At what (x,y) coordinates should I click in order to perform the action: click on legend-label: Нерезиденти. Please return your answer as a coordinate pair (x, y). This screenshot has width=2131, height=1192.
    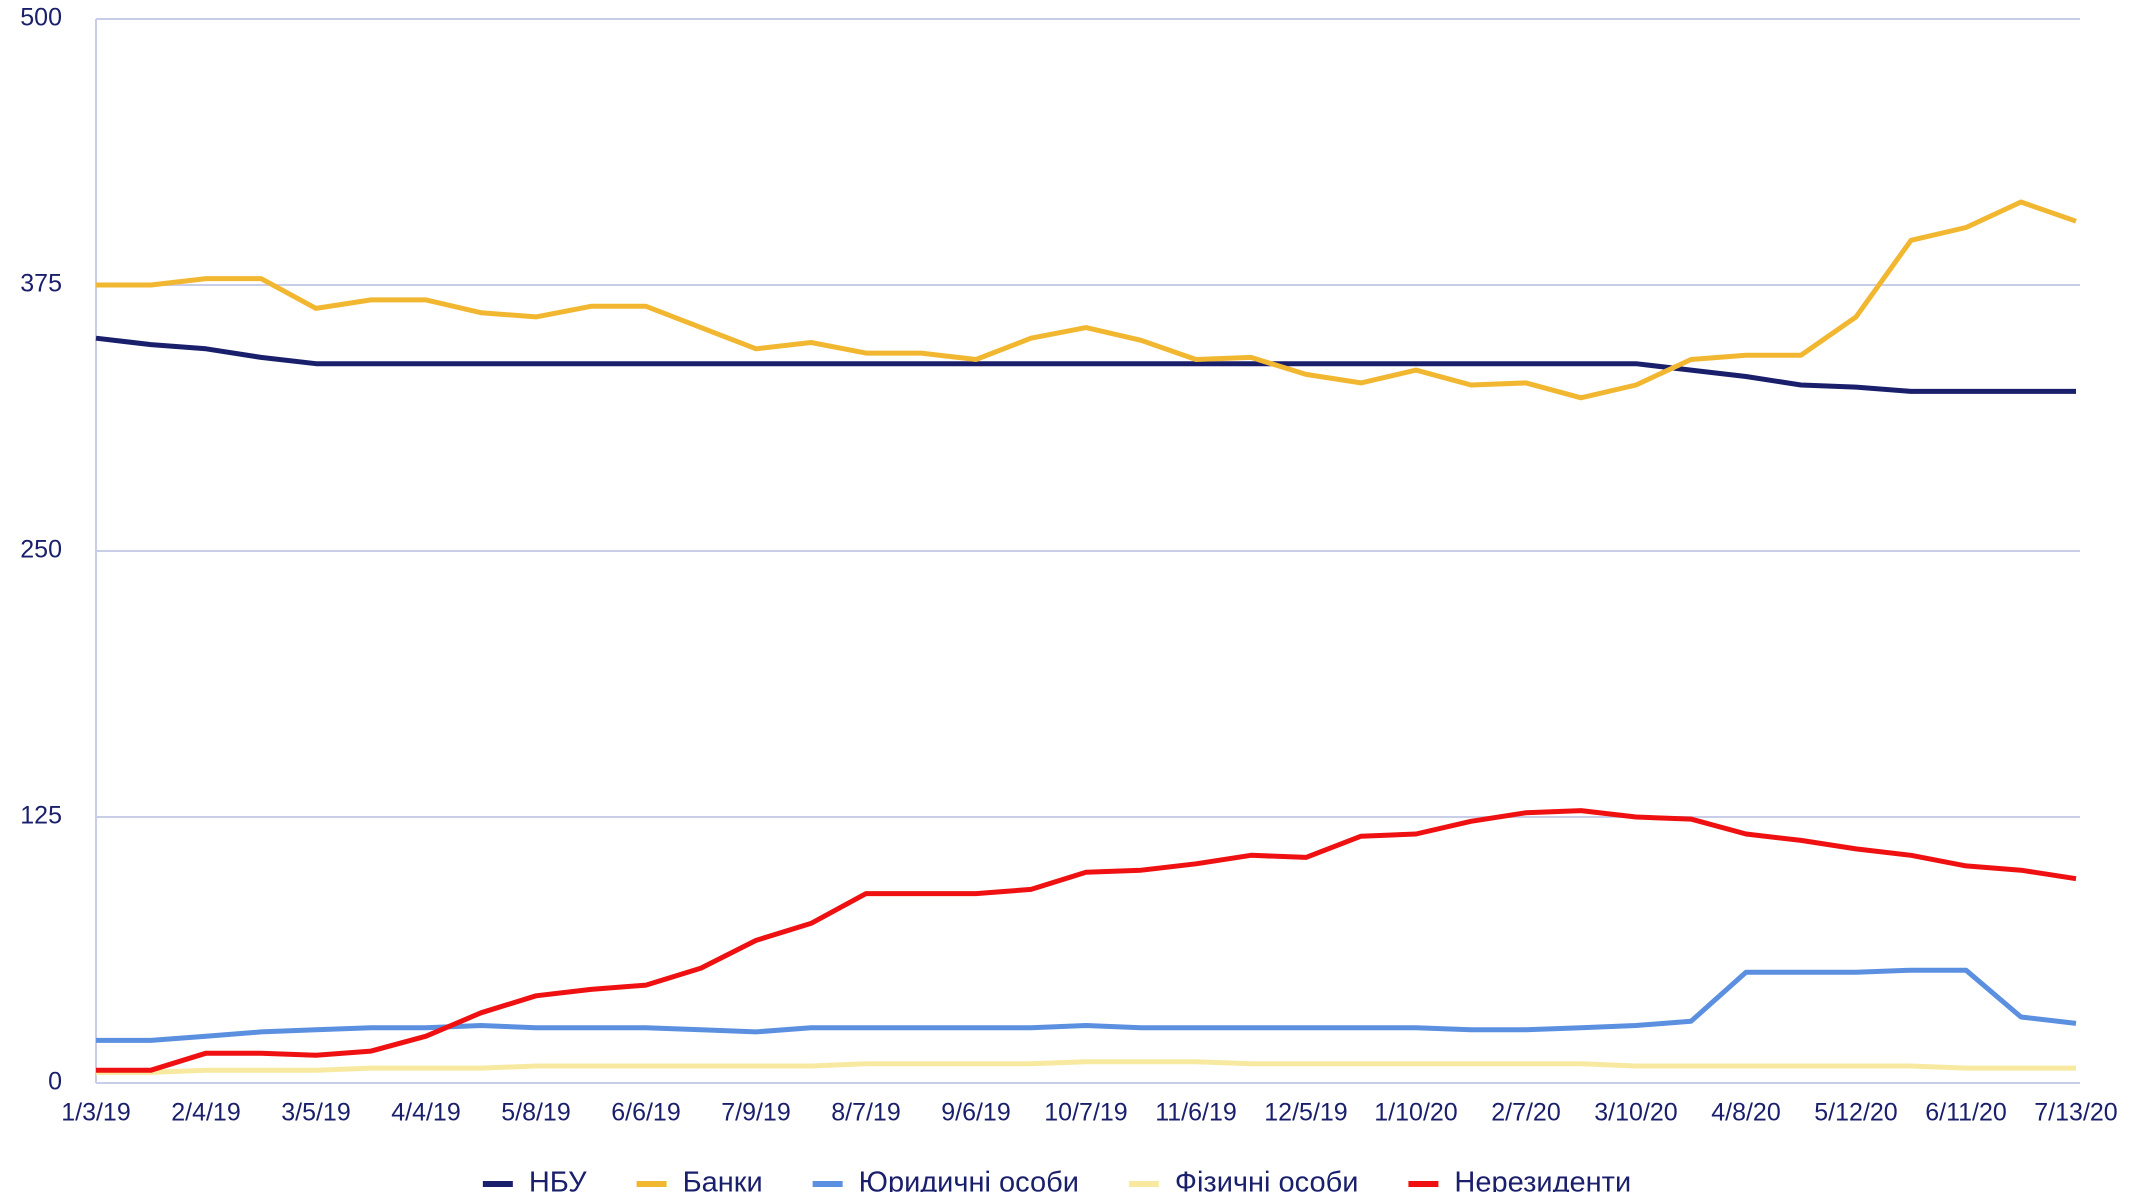
    Looking at the image, I should click on (1542, 1179).